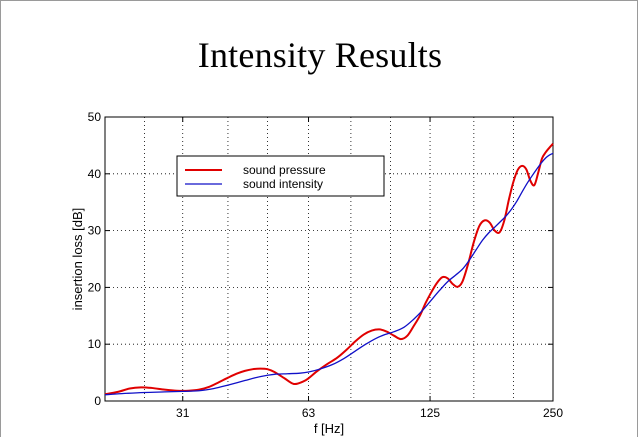 The image size is (640, 439). I want to click on legend-label-sound-pressure: sound pressure, so click(284, 170).